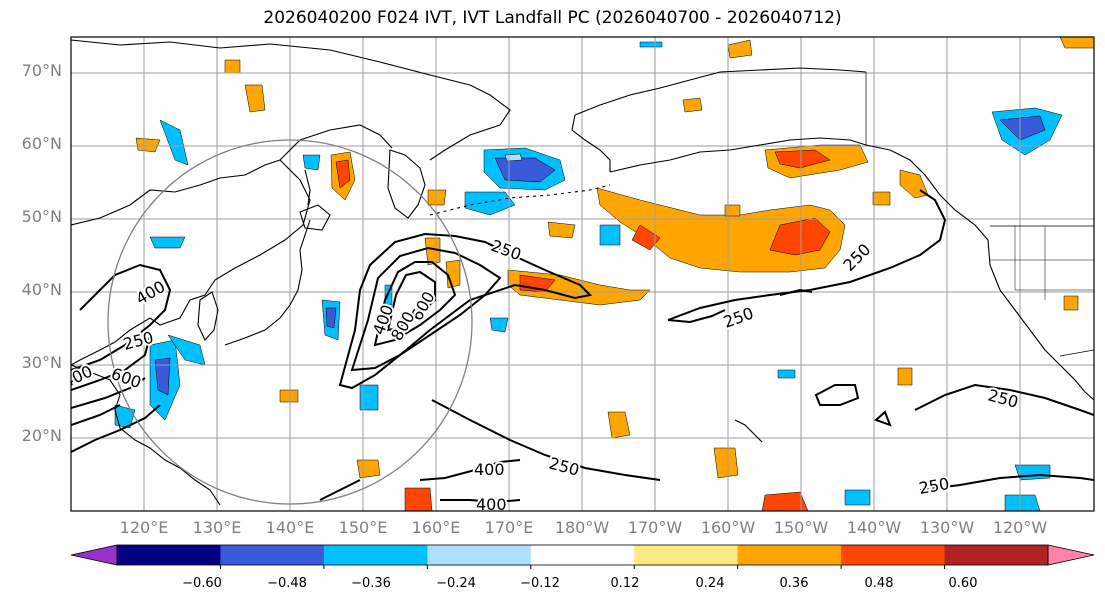  What do you see at coordinates (41, 435) in the screenshot?
I see `lat-label: 20°N` at bounding box center [41, 435].